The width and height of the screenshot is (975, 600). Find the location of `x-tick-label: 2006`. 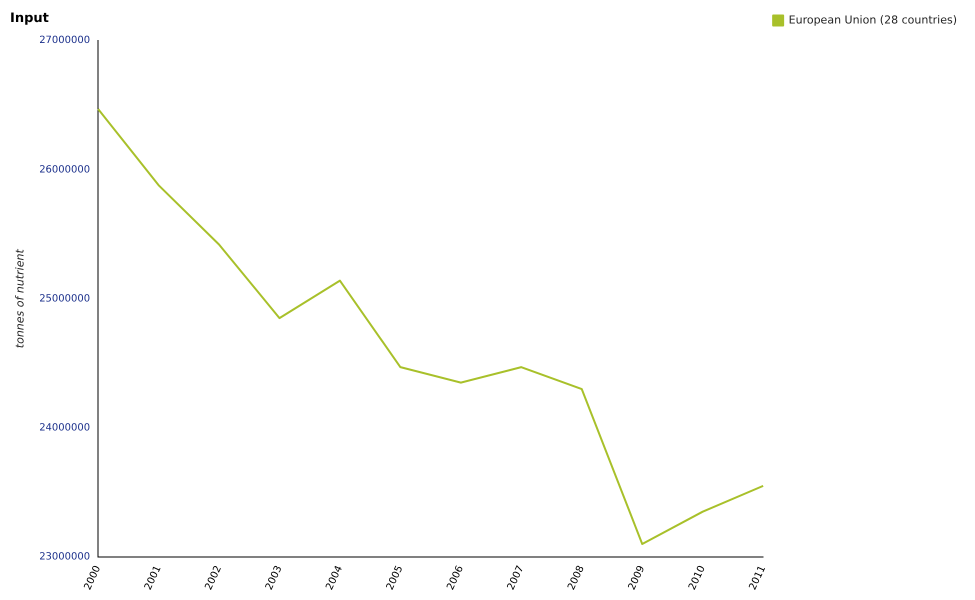

x-tick-label: 2006 is located at coordinates (455, 578).